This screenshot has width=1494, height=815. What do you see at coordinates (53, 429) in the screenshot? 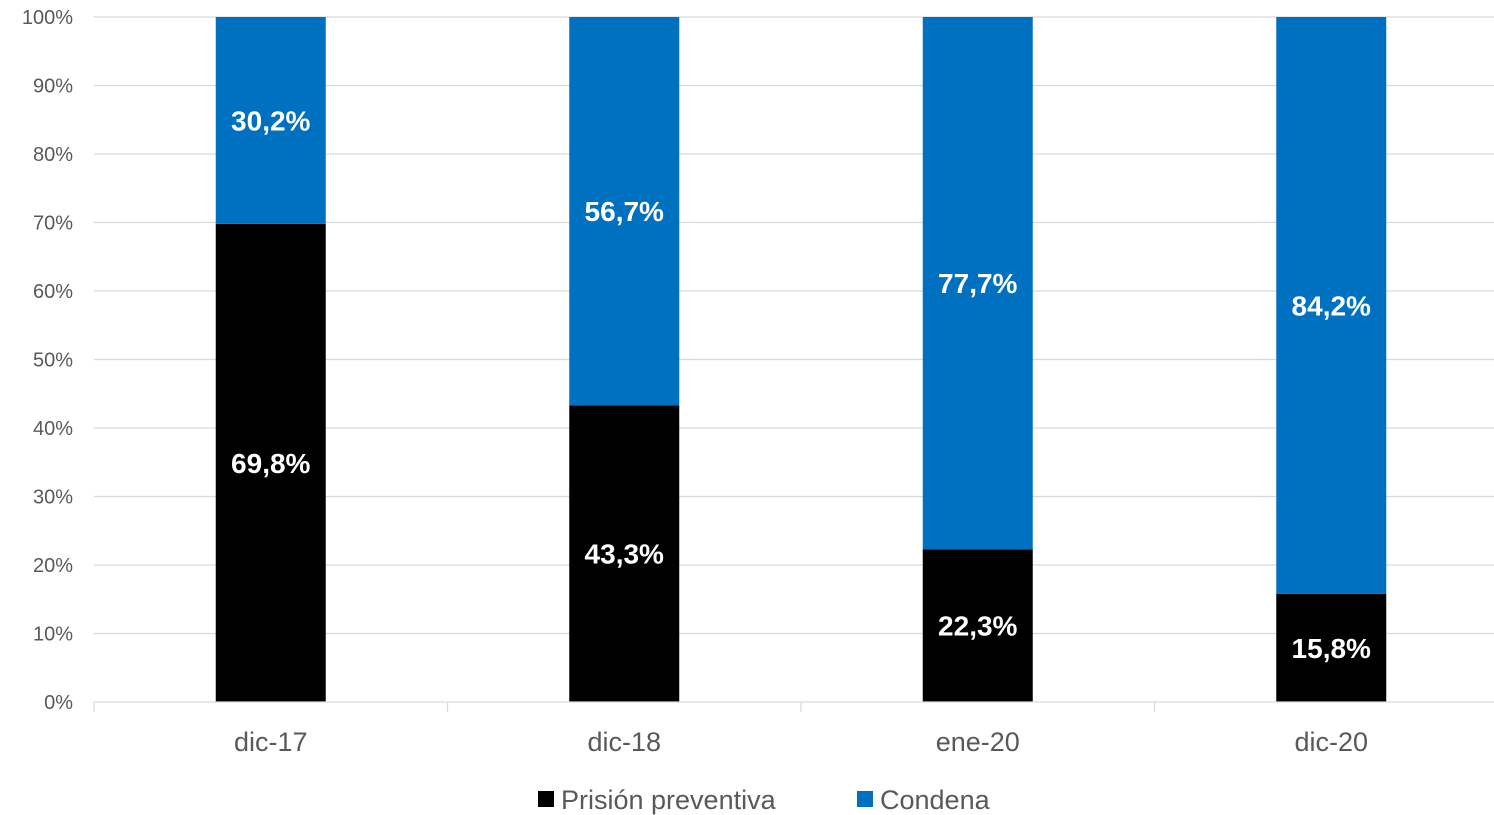
I see `y-tick-label: 40%` at bounding box center [53, 429].